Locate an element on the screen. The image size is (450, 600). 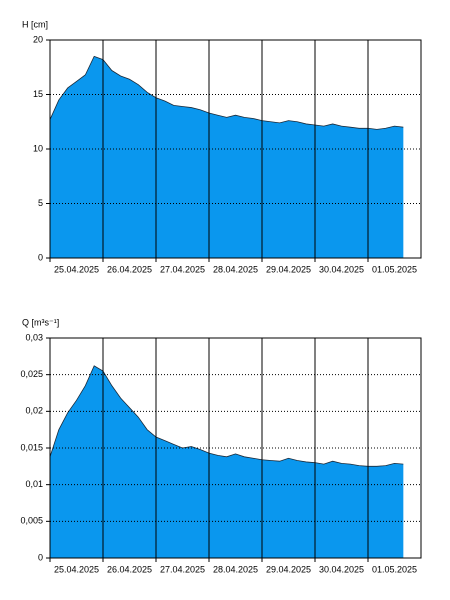
y-tick-label: 20 is located at coordinates (38, 39).